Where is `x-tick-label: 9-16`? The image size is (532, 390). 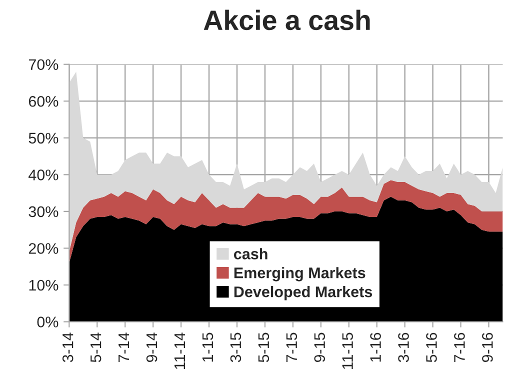 x-tick-label: 9-16 is located at coordinates (487, 347).